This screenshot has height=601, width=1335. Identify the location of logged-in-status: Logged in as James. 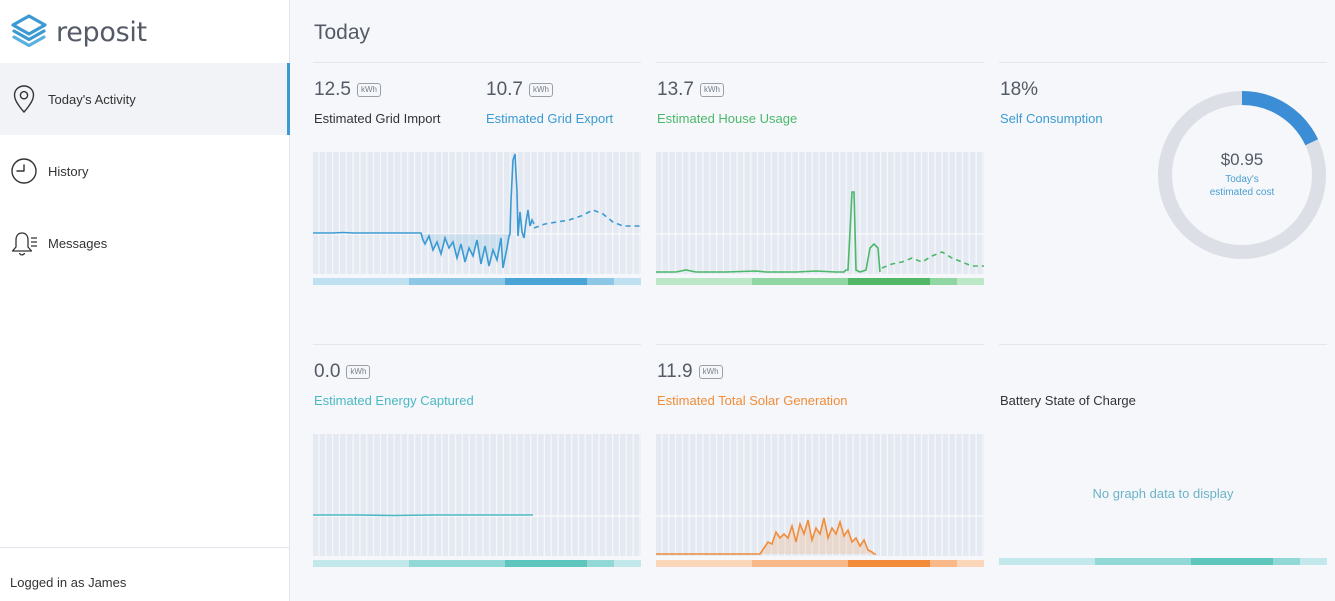
(144, 574).